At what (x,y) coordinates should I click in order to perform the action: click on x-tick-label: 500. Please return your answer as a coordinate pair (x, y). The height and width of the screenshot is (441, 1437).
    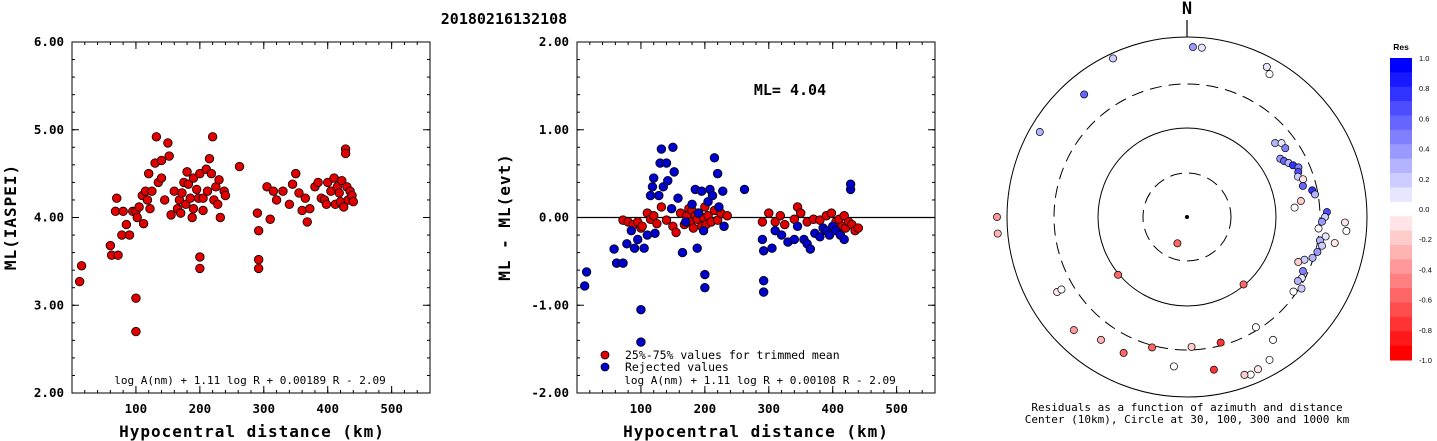
    Looking at the image, I should click on (896, 408).